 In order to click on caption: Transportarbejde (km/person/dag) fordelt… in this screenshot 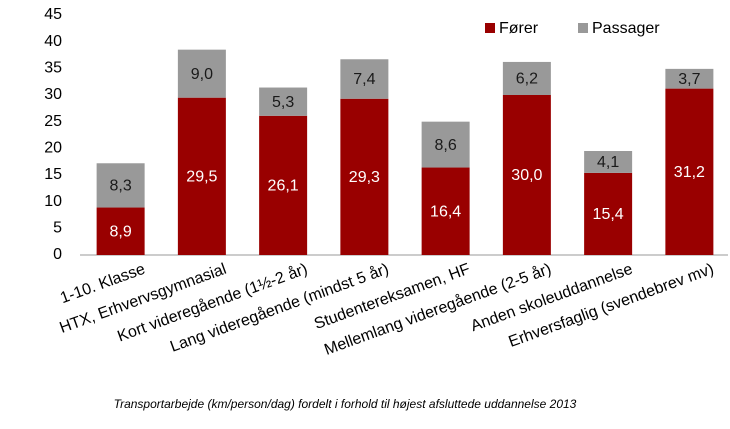, I will do `click(345, 404)`.